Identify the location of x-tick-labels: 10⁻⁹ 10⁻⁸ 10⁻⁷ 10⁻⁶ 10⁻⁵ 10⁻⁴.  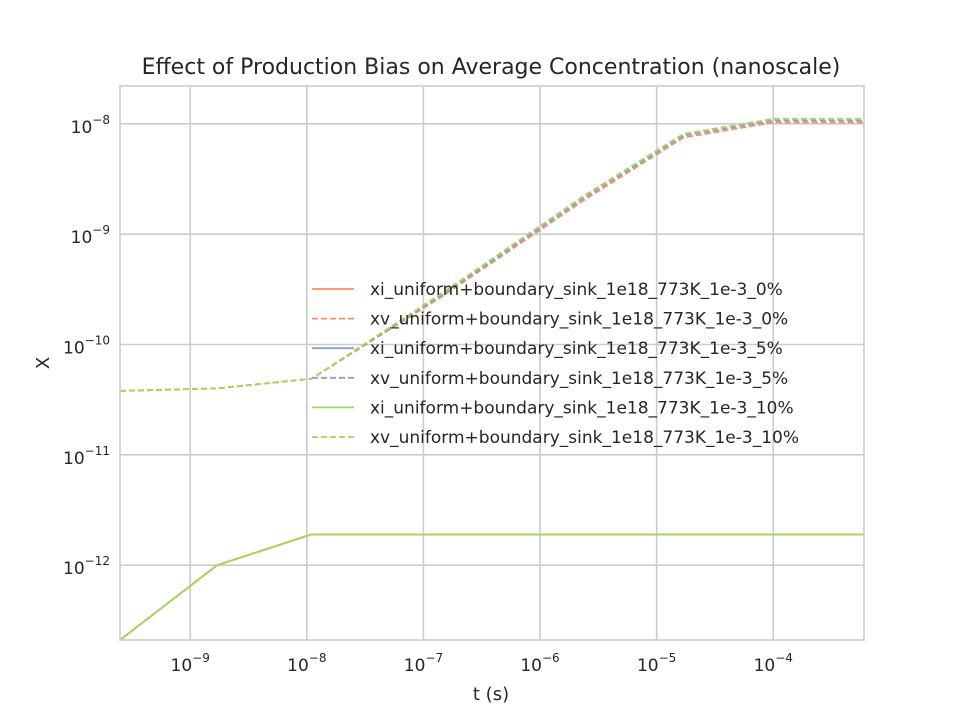
(482, 663).